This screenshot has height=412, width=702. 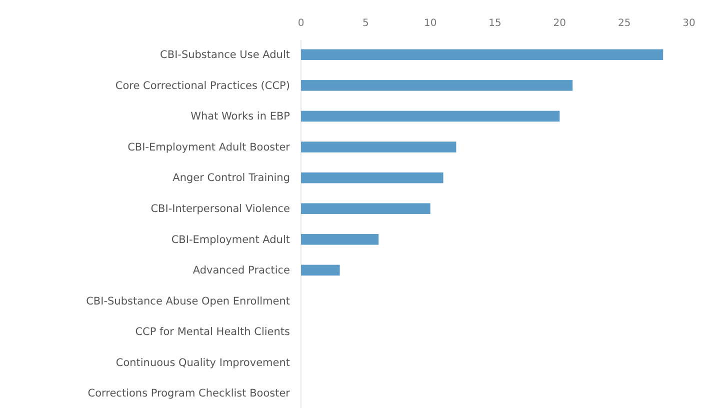 What do you see at coordinates (189, 394) in the screenshot?
I see `y-tick-label: Corrections Program Checklist Booster` at bounding box center [189, 394].